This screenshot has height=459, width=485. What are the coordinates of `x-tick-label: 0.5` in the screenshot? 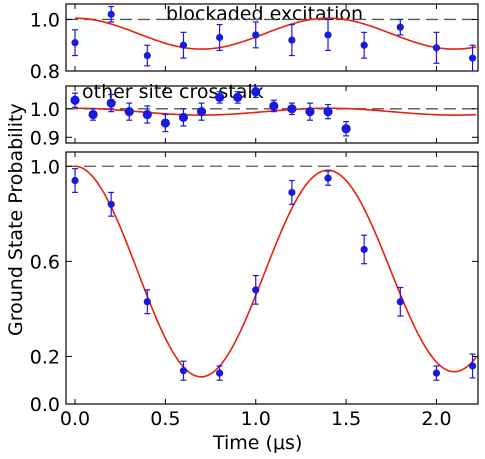 It's located at (165, 419).